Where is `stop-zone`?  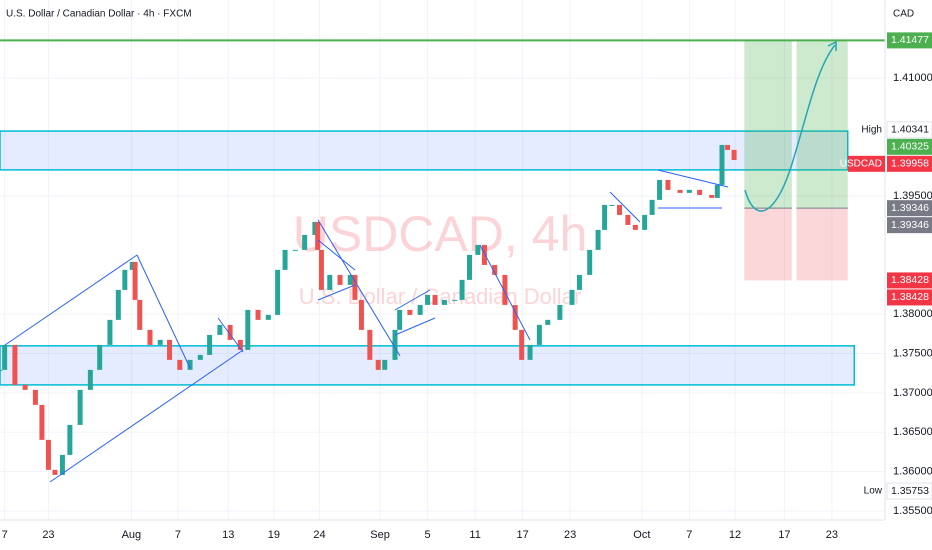 stop-zone is located at coordinates (768, 244).